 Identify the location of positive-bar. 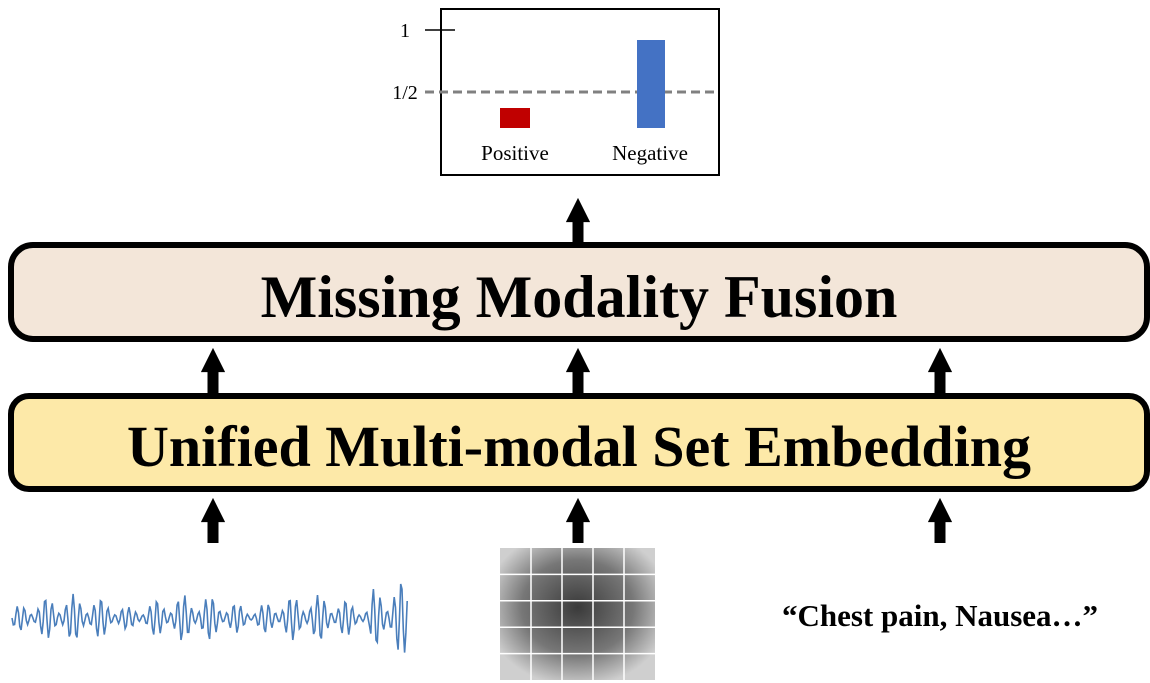
(515, 118).